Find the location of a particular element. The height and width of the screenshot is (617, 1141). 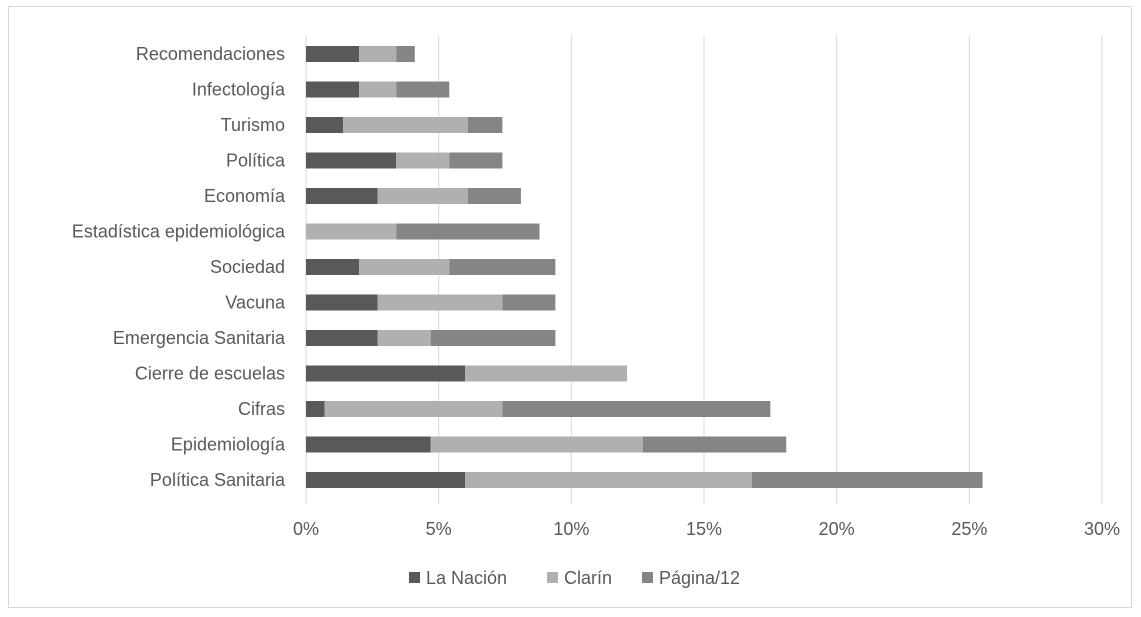

x-tick-label: 15% is located at coordinates (704, 529).